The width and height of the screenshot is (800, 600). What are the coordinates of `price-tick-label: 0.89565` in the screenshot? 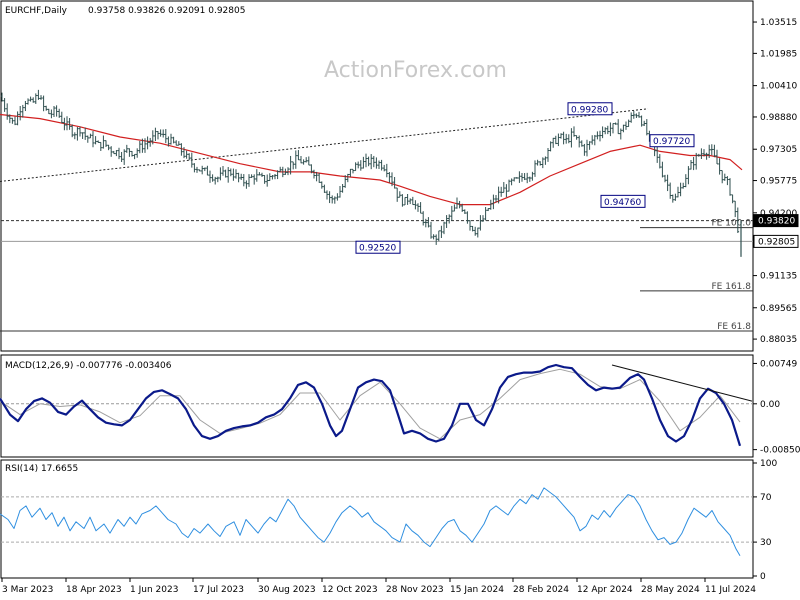 It's located at (778, 309).